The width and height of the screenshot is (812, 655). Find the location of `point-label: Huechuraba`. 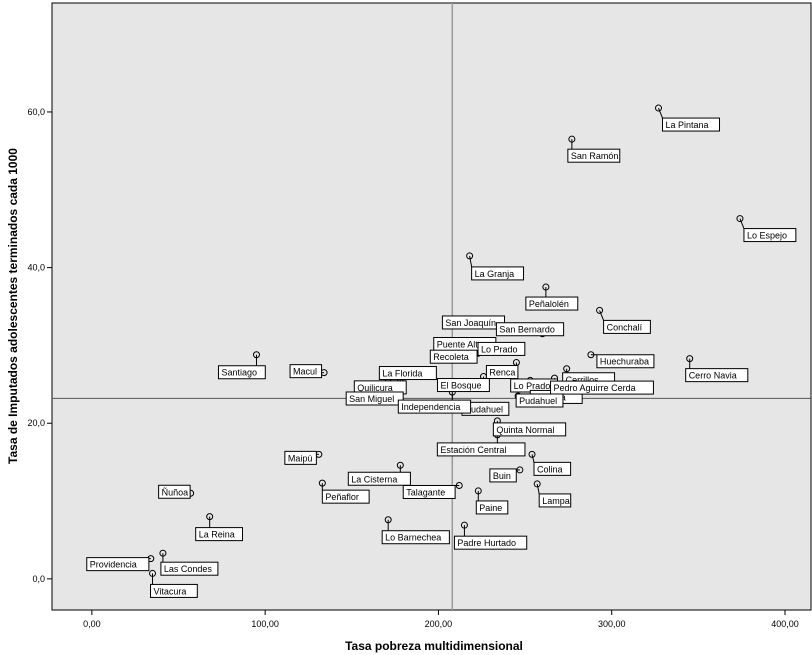

point-label: Huechuraba is located at coordinates (624, 362).